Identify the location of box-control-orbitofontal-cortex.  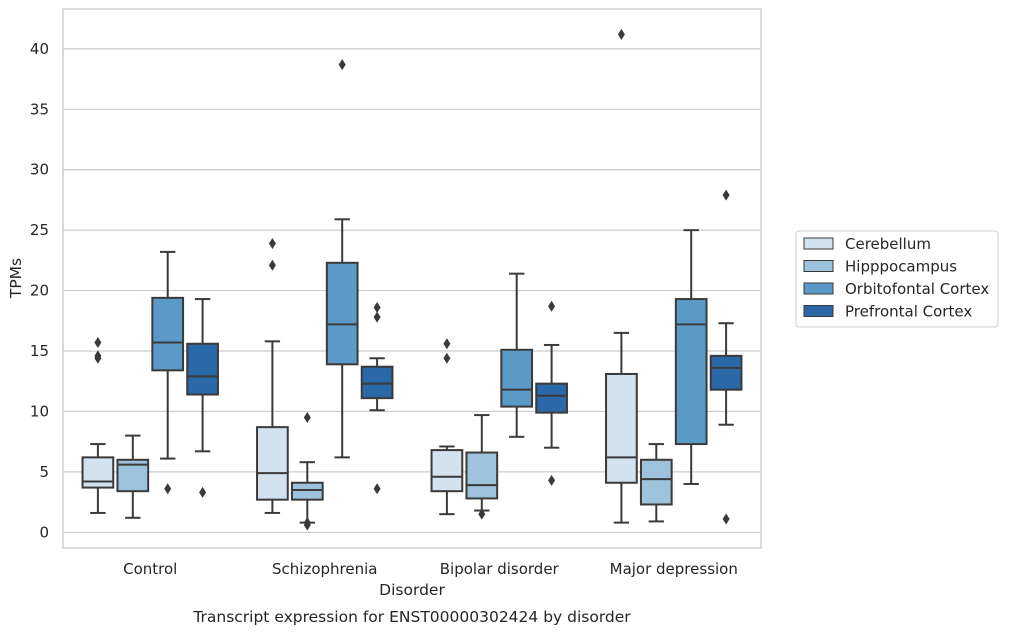
(168, 372).